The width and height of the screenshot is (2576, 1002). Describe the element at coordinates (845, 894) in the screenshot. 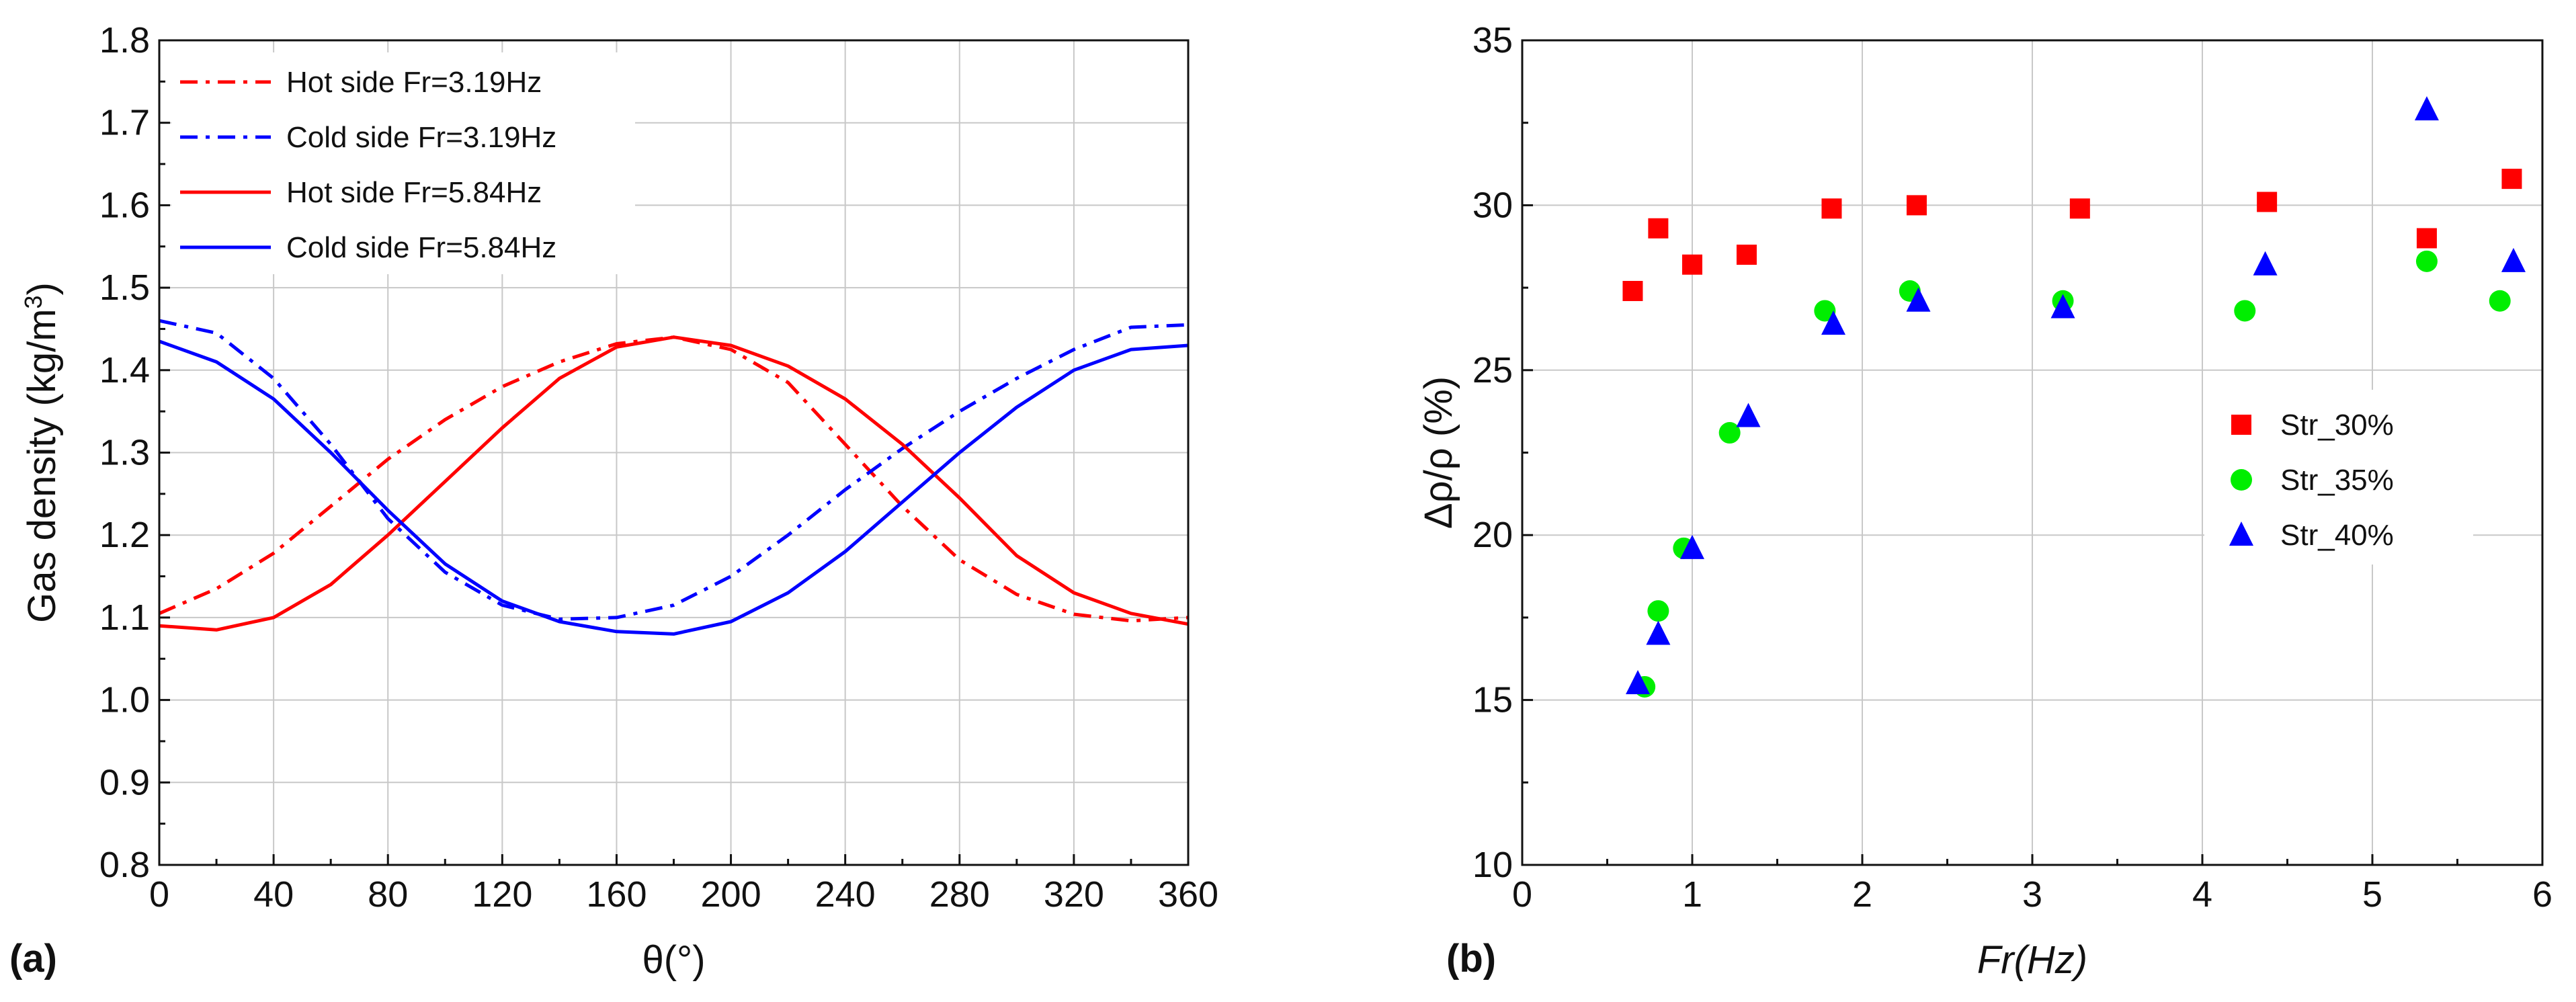

I see `x-tick-label: 240` at that location.